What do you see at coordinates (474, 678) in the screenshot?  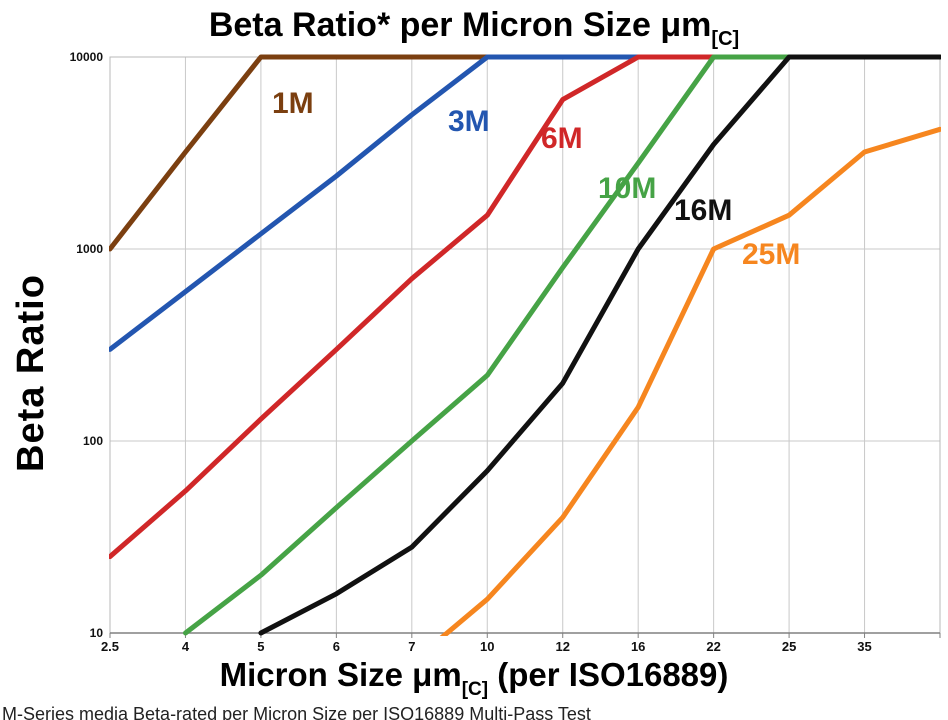 I see `x-axis-title: Micron Size μm[C] (per ISO16889)` at bounding box center [474, 678].